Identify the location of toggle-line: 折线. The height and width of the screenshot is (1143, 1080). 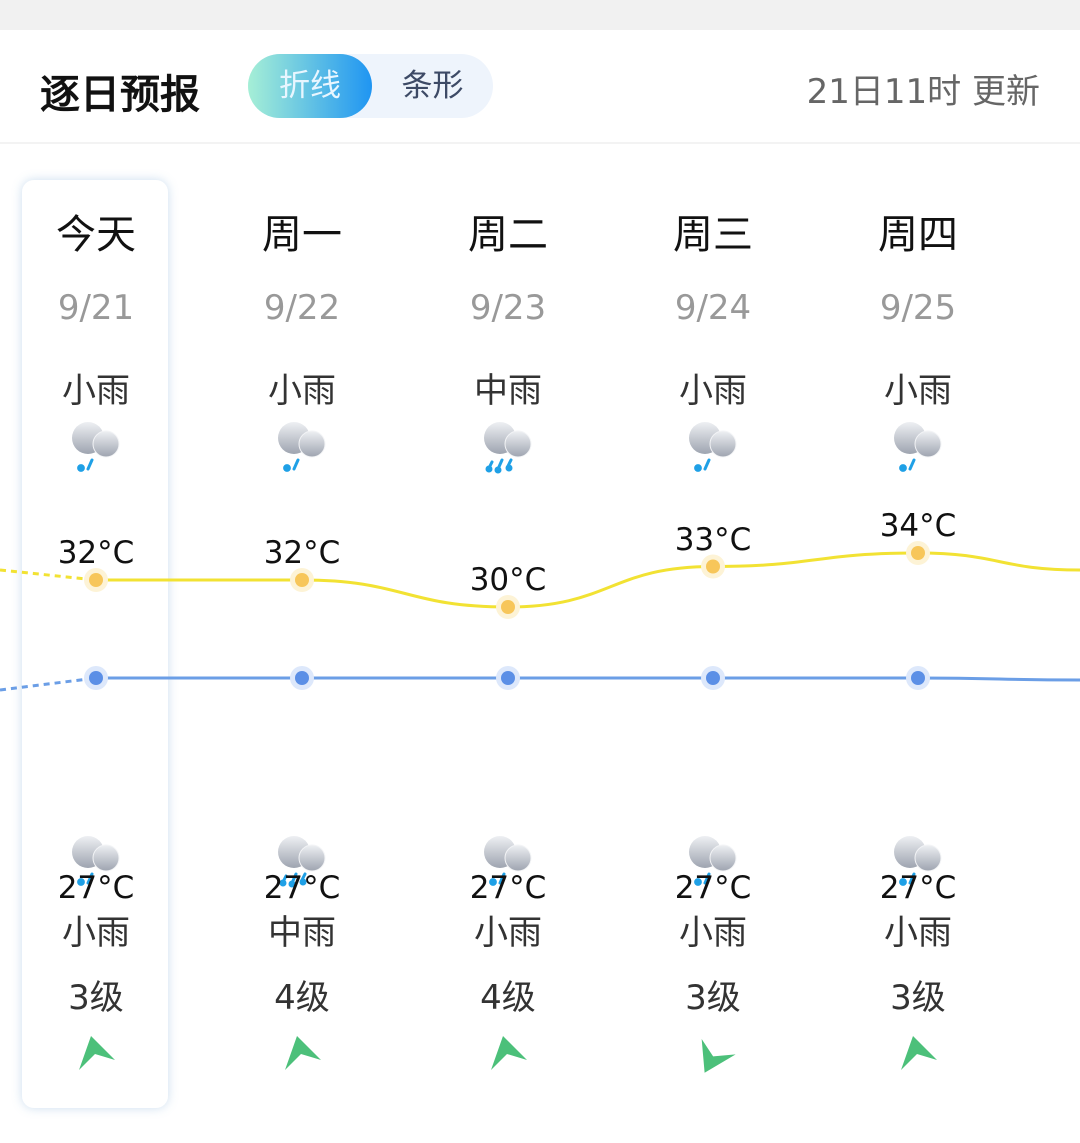
(310, 86).